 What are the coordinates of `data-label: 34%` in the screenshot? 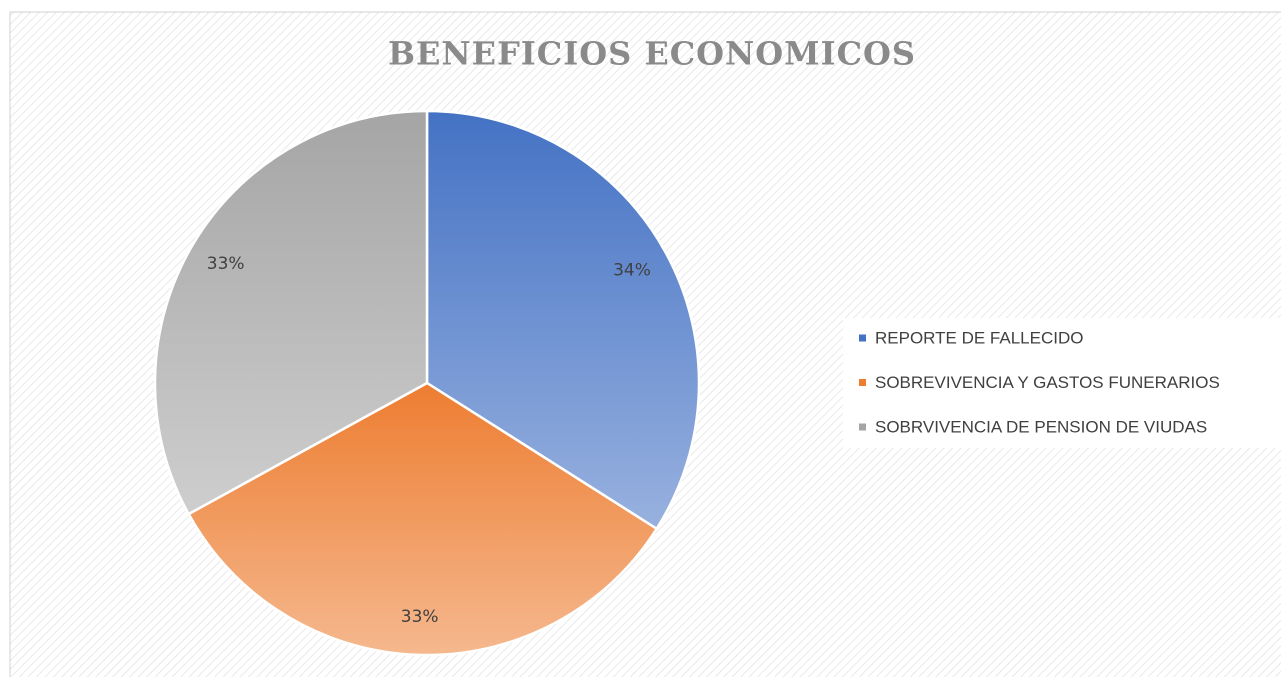 It's located at (632, 270).